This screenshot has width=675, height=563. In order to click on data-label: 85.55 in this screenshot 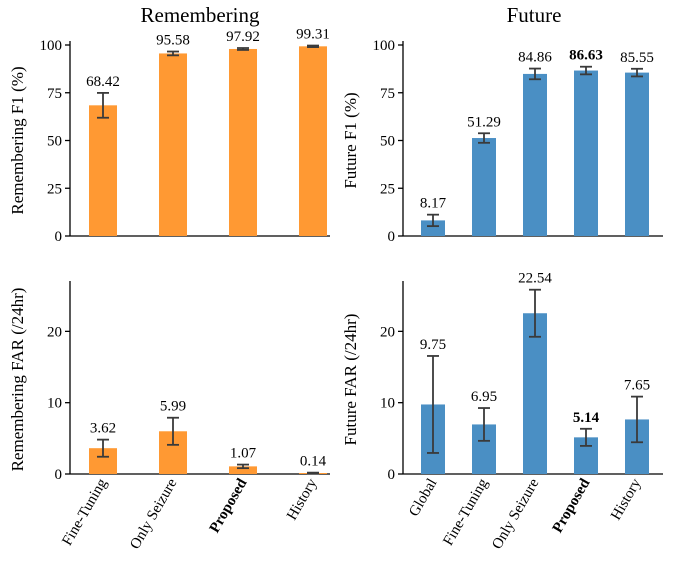, I will do `click(637, 58)`.